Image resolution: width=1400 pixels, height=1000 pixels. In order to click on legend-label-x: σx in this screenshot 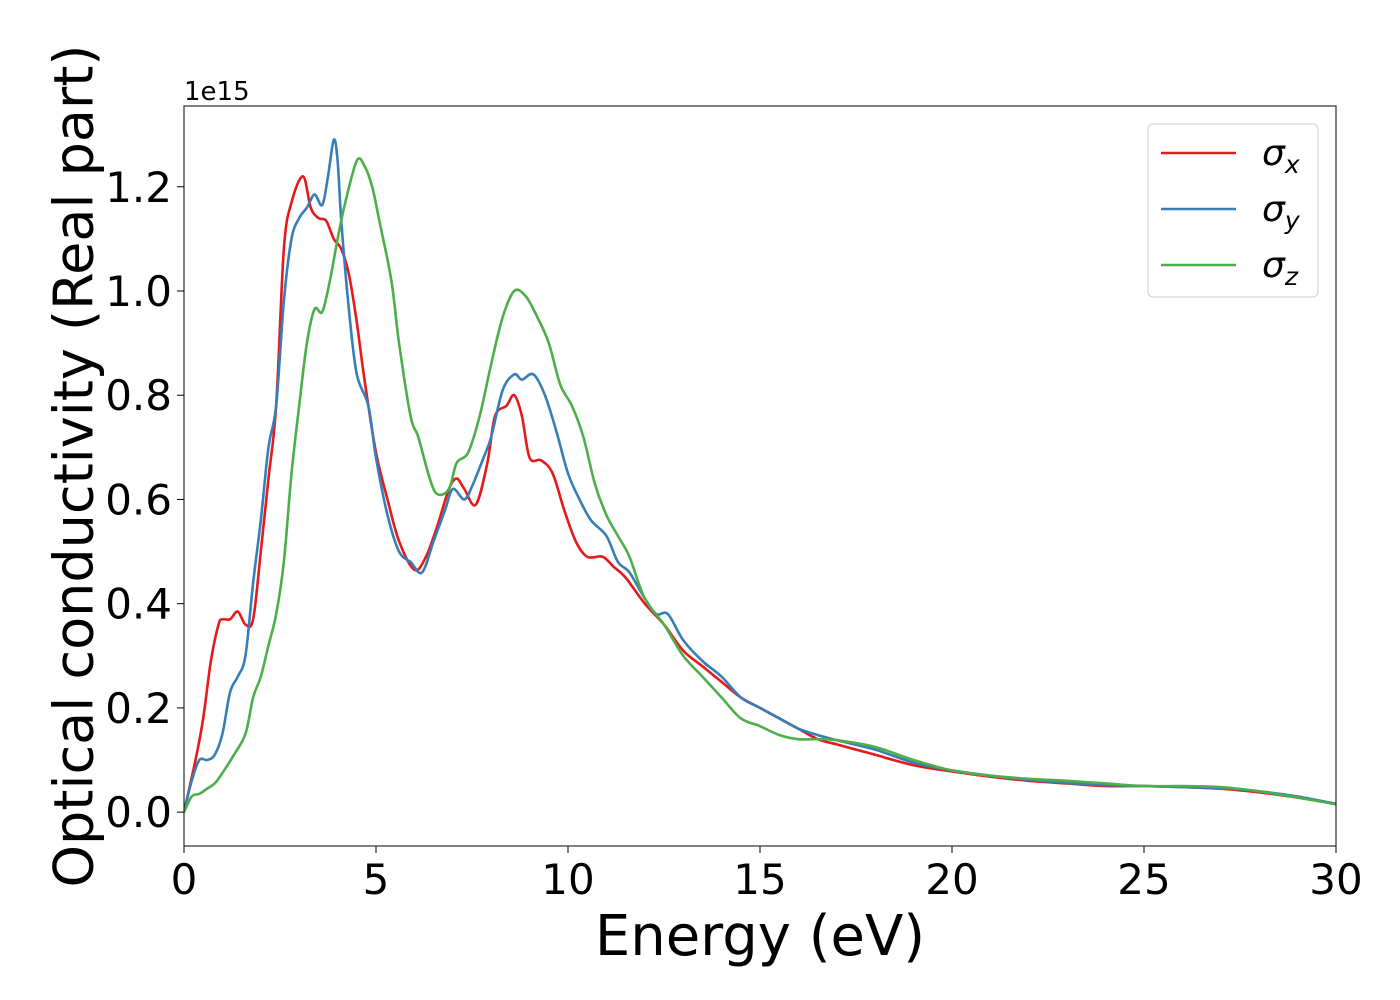, I will do `click(1281, 156)`.